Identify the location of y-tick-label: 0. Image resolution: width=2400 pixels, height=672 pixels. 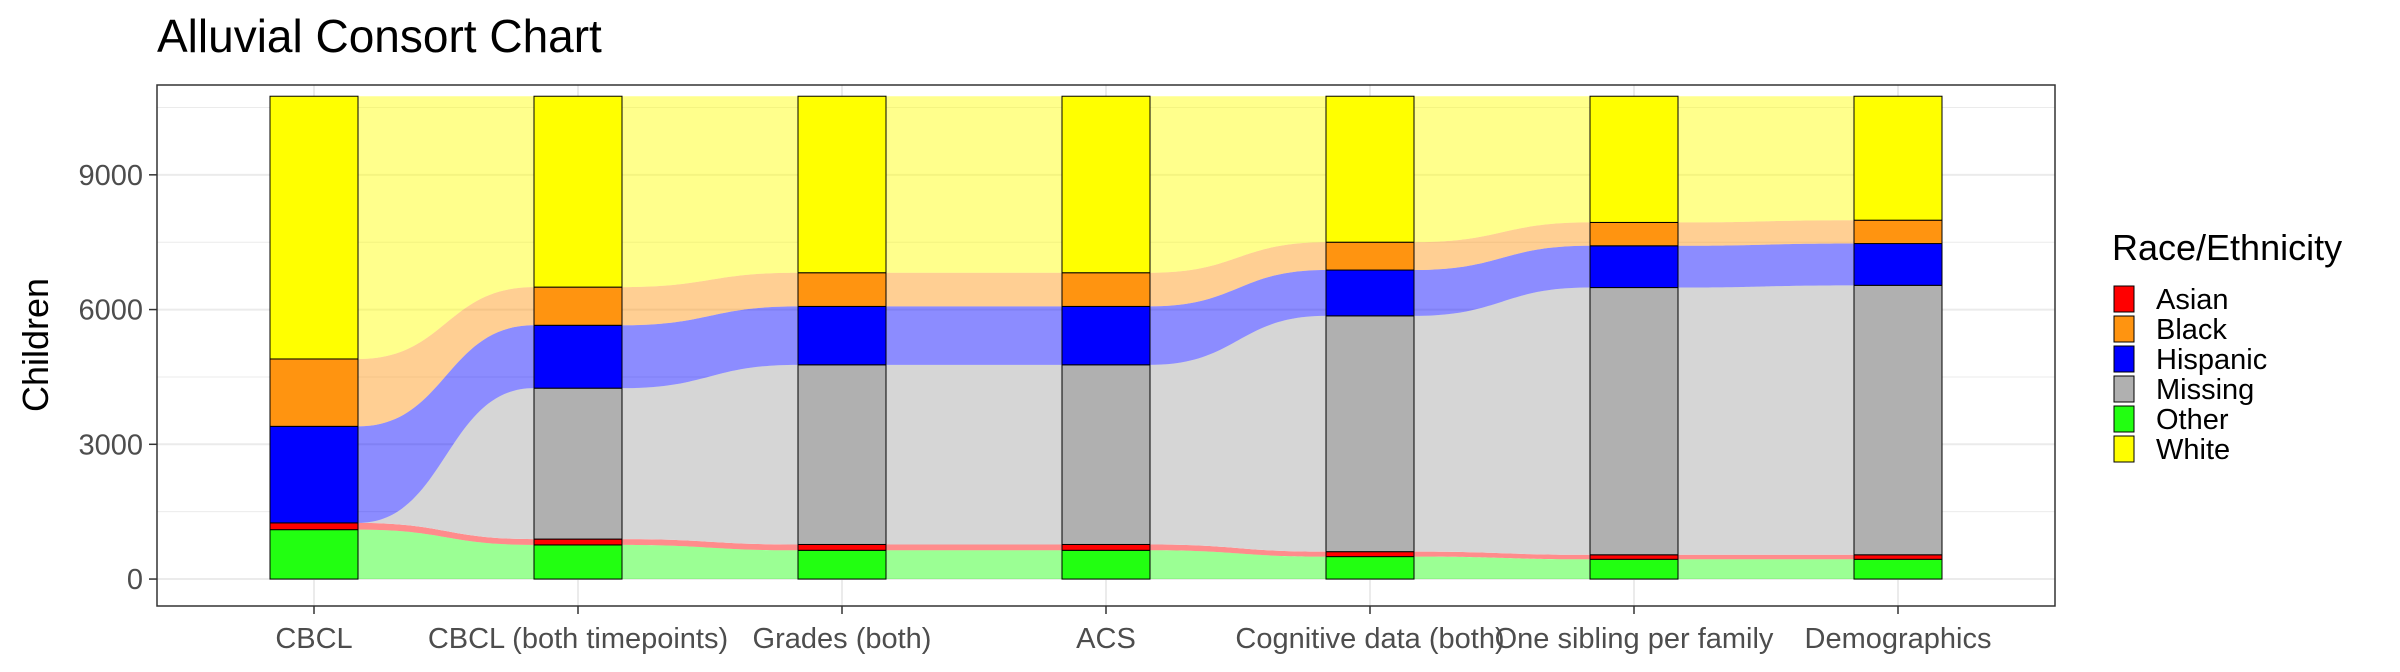
(135, 580).